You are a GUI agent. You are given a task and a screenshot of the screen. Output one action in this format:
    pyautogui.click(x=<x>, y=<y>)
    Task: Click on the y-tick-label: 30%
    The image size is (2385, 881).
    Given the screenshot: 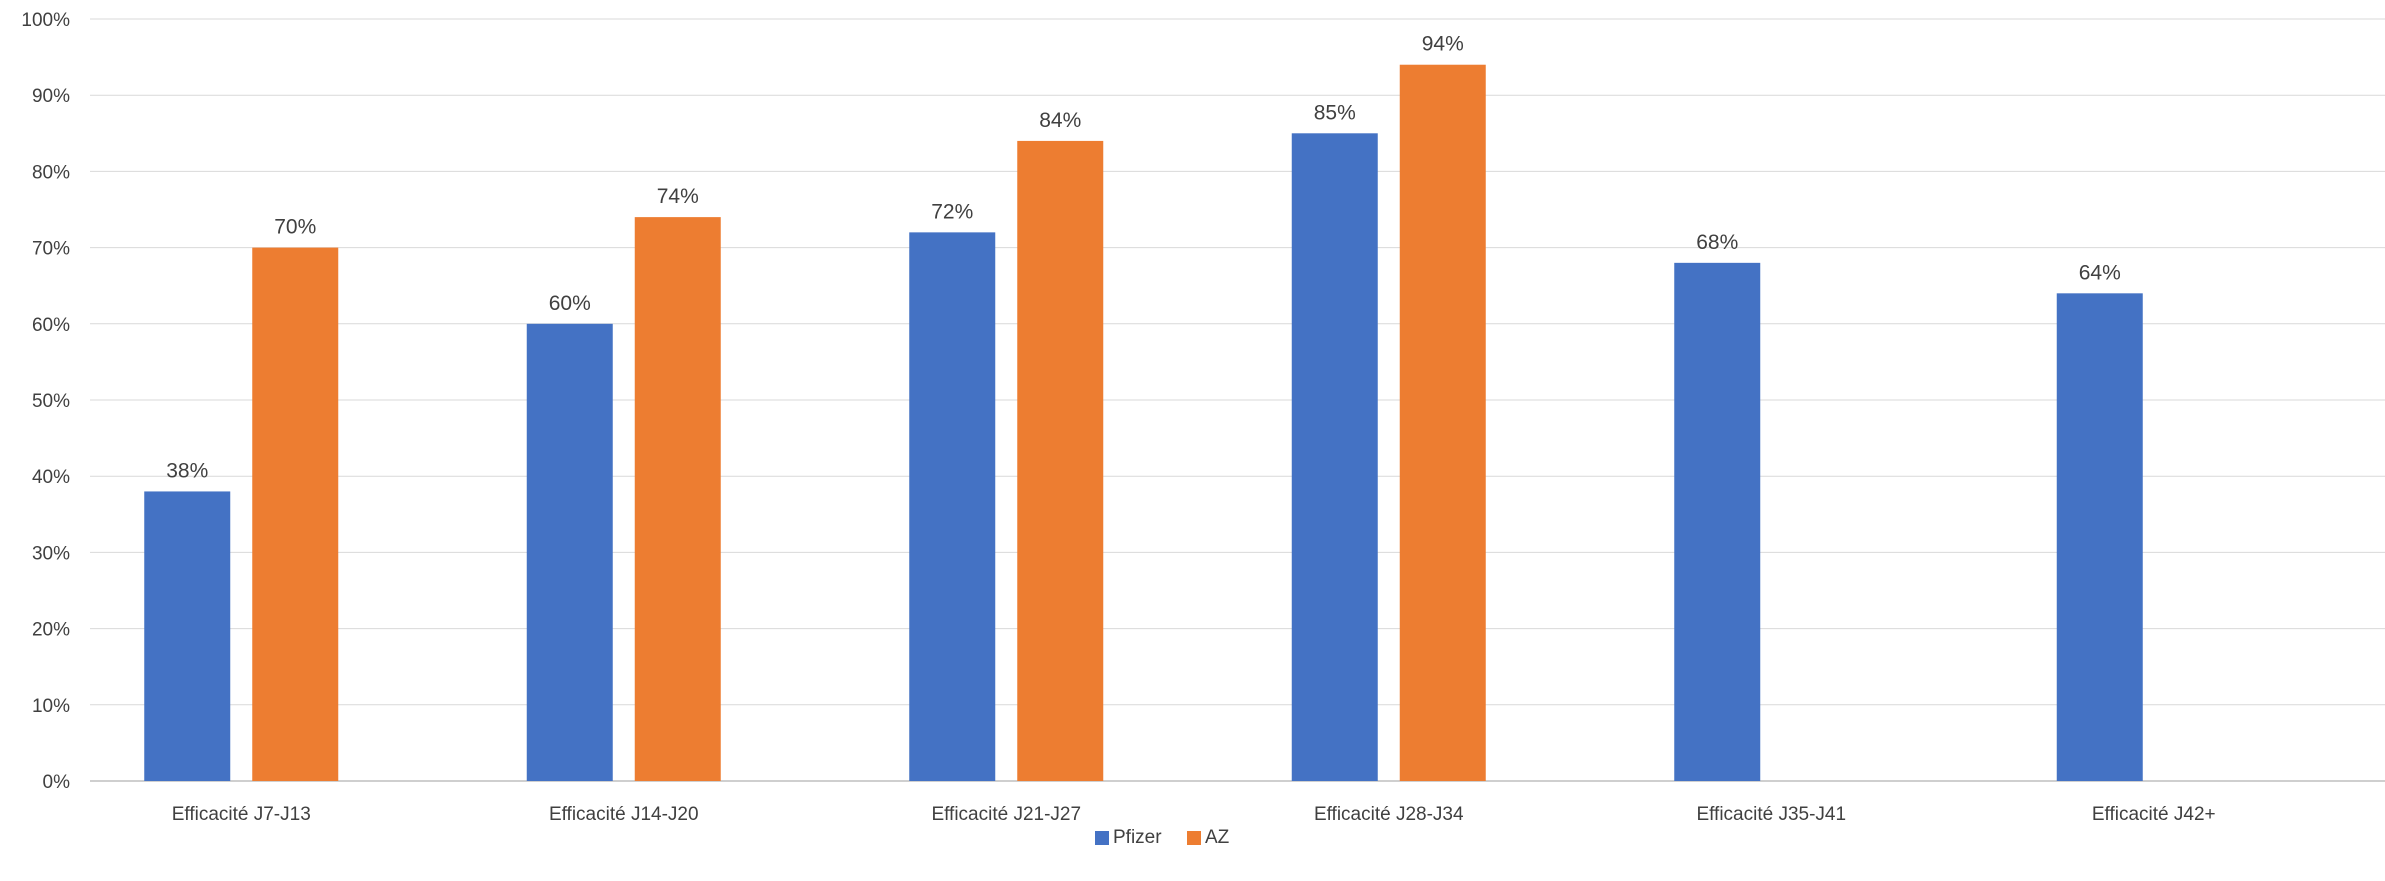 What is the action you would take?
    pyautogui.click(x=51, y=553)
    